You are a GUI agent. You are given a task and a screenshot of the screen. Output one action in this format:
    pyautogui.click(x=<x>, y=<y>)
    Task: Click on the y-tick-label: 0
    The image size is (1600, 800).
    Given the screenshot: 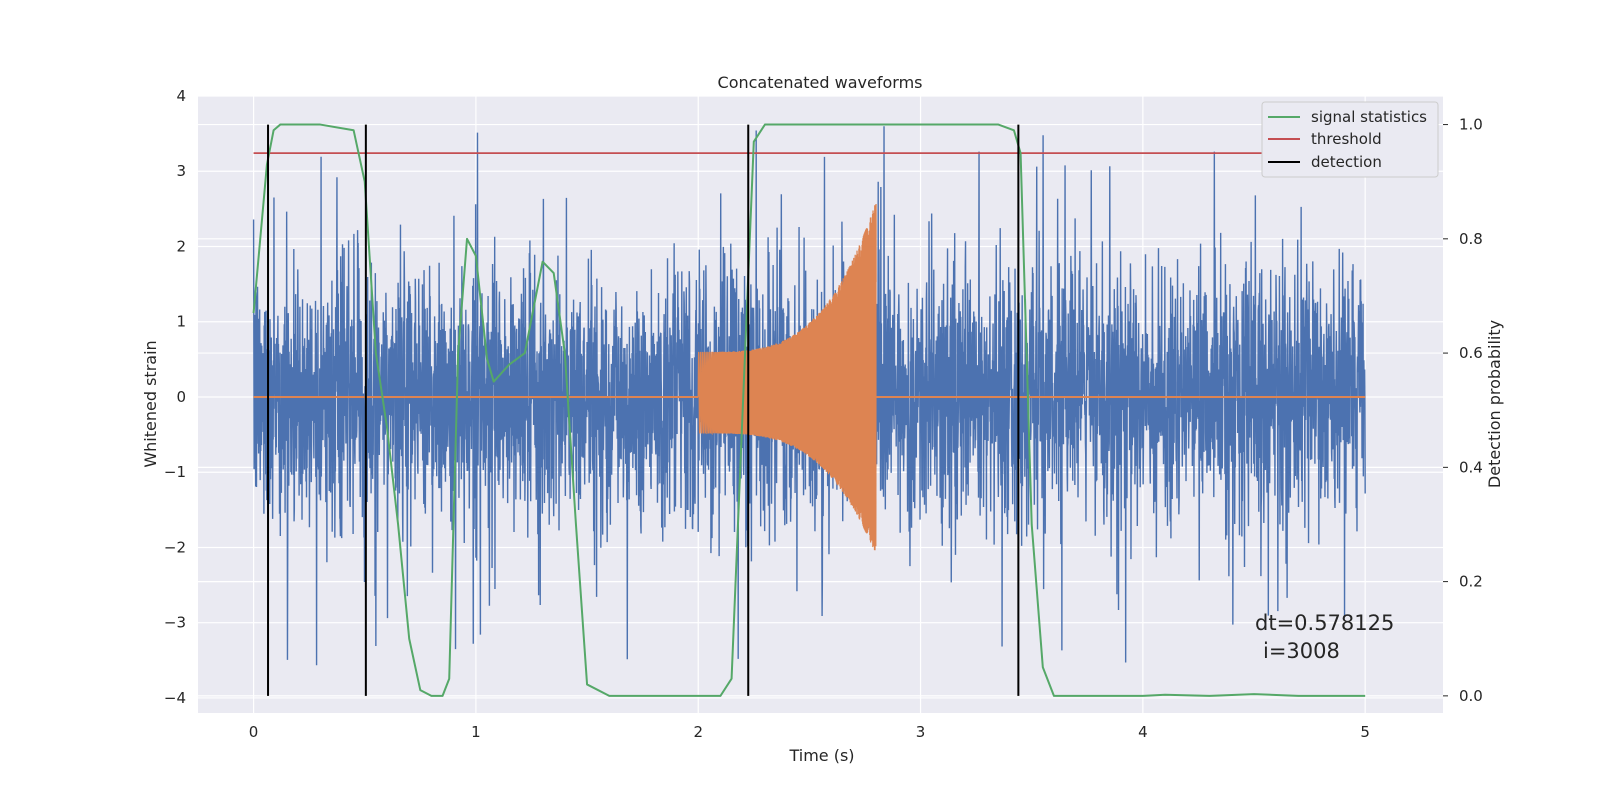 What is the action you would take?
    pyautogui.click(x=181, y=397)
    